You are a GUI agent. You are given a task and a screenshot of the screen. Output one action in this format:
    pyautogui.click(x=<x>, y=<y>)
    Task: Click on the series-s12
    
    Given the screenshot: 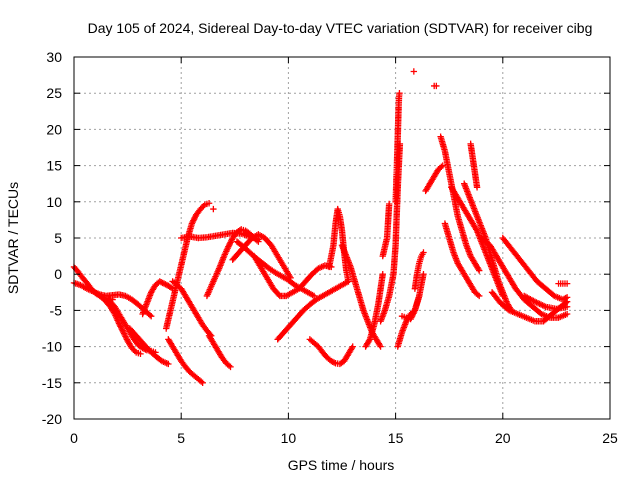 What is the action you would take?
    pyautogui.click(x=219, y=351)
    